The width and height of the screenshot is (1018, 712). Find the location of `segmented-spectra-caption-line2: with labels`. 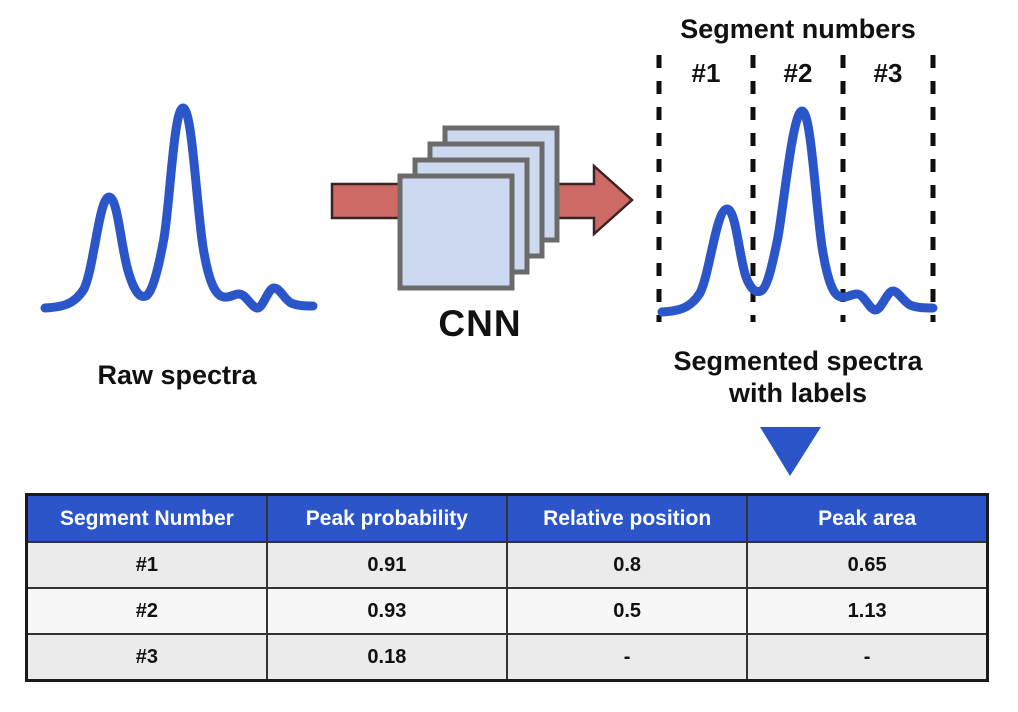

segmented-spectra-caption-line2: with labels is located at coordinates (798, 393).